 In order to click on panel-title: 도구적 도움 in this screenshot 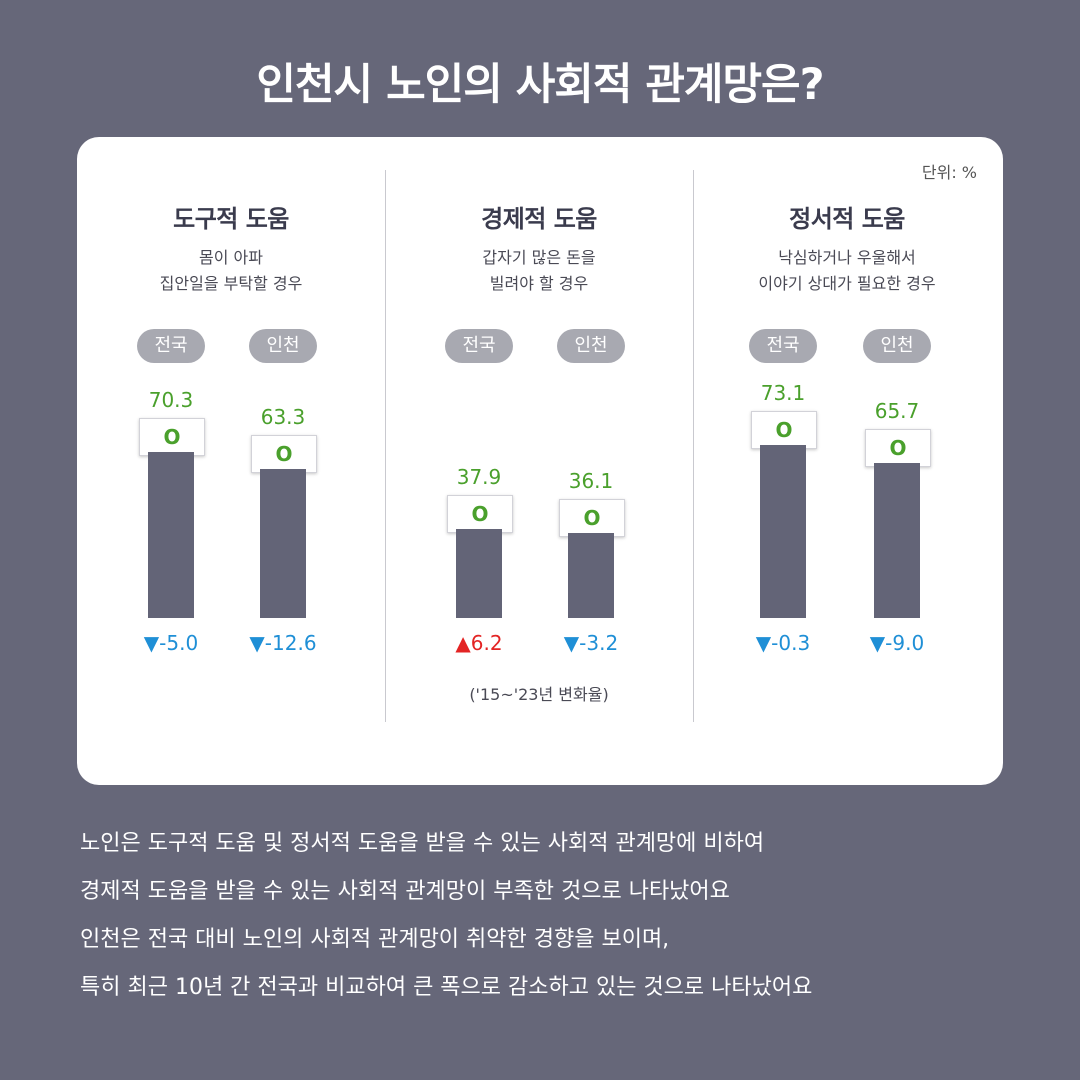, I will do `click(231, 219)`.